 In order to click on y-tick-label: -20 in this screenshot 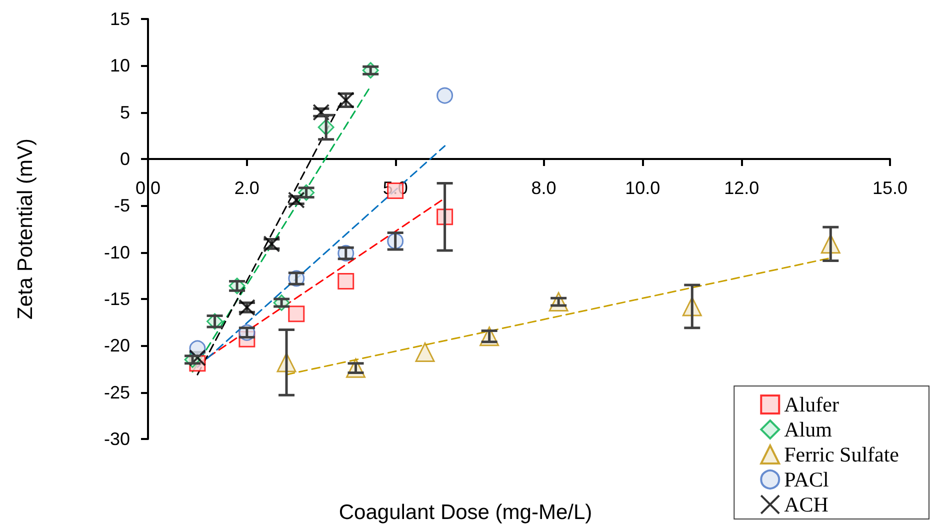, I will do `click(117, 346)`.